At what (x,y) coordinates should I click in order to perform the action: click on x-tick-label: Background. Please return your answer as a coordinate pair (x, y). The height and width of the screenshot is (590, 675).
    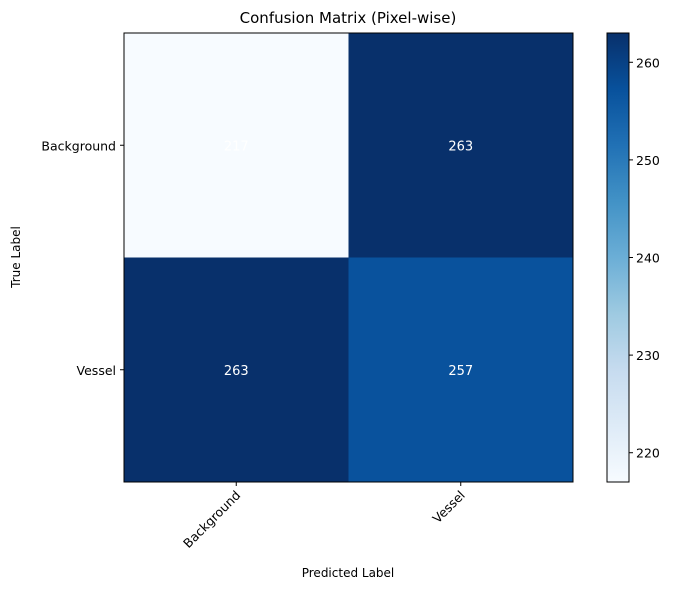
    Looking at the image, I should click on (211, 519).